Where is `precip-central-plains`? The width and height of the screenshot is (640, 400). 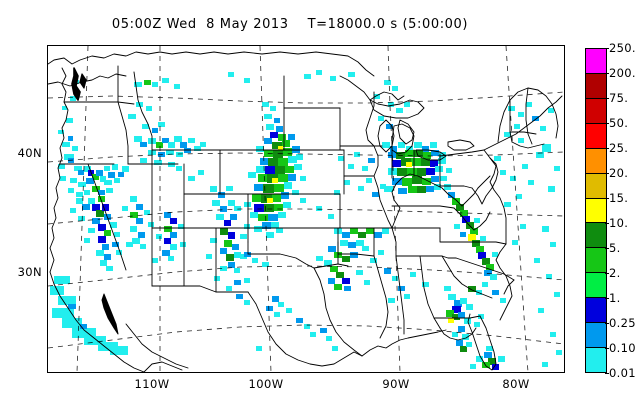
precip-central-plains is located at coordinates (275, 170).